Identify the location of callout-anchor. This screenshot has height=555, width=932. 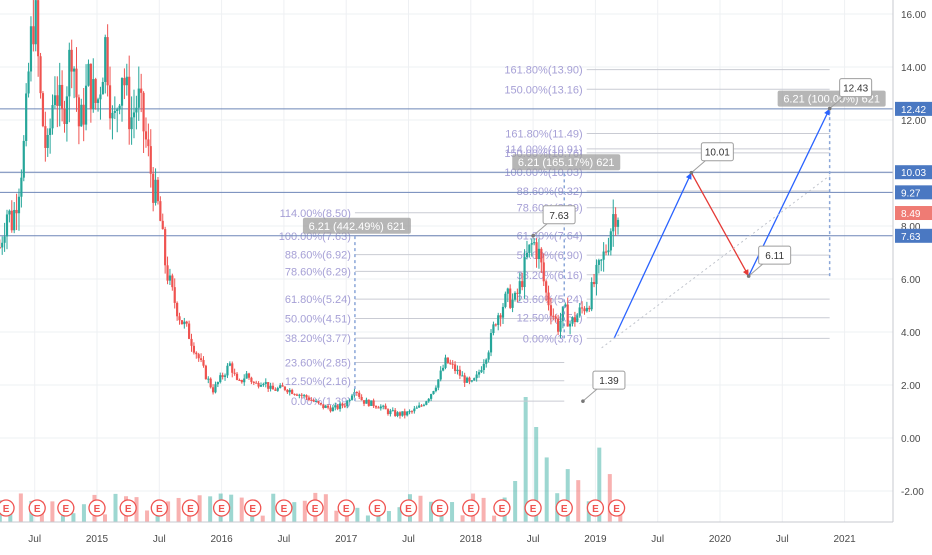
(829, 108).